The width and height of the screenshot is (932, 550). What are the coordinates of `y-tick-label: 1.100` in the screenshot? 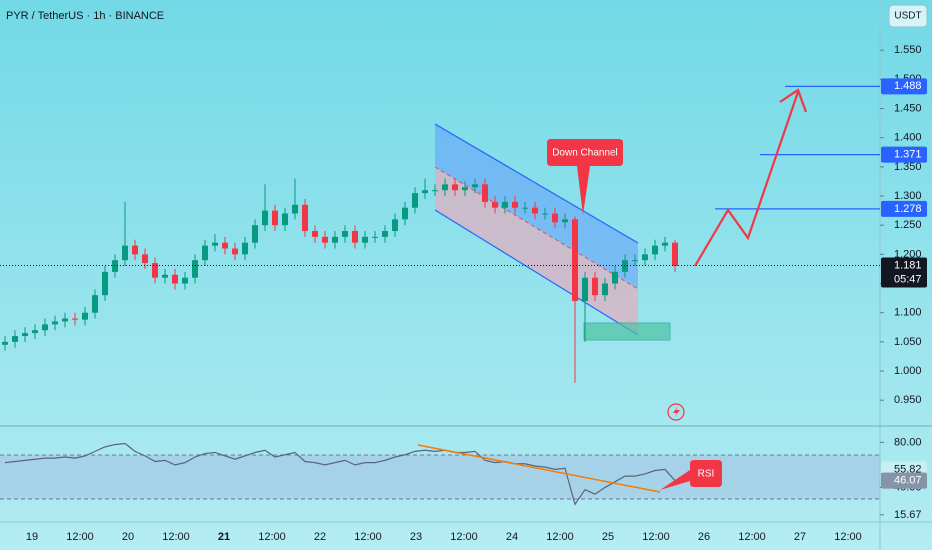 It's located at (908, 313).